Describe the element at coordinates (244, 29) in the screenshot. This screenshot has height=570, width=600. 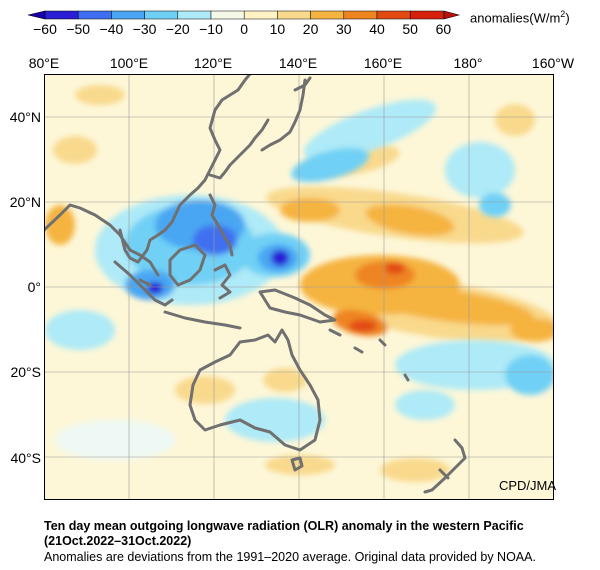
I see `colorbar-tick-label: 0` at that location.